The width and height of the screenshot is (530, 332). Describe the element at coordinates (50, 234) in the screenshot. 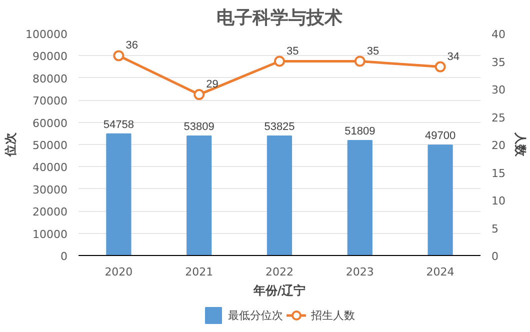

I see `y-tick-label: 10000` at that location.